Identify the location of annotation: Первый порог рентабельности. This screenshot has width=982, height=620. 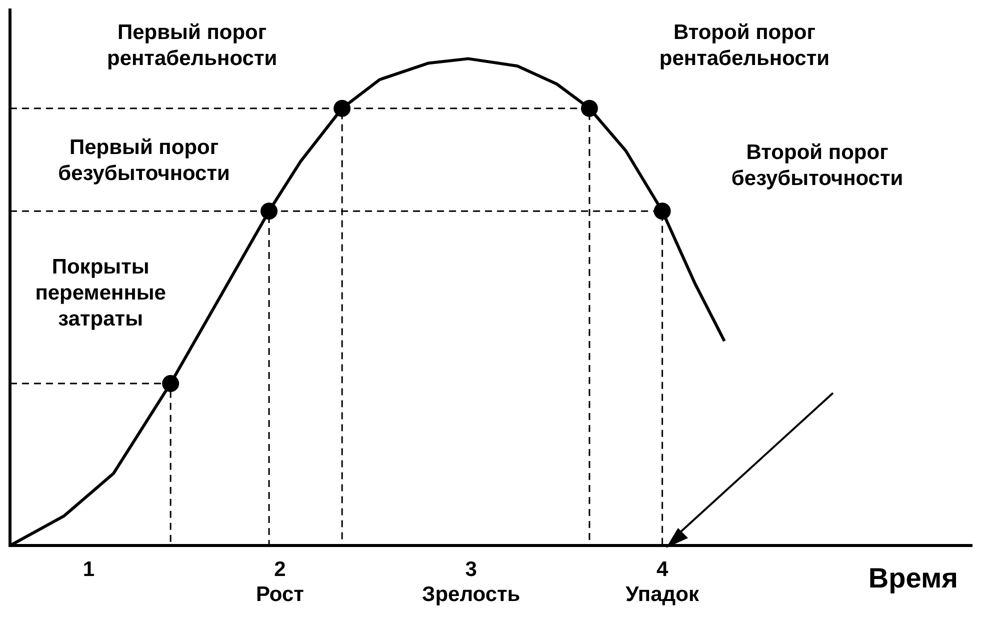
(192, 45).